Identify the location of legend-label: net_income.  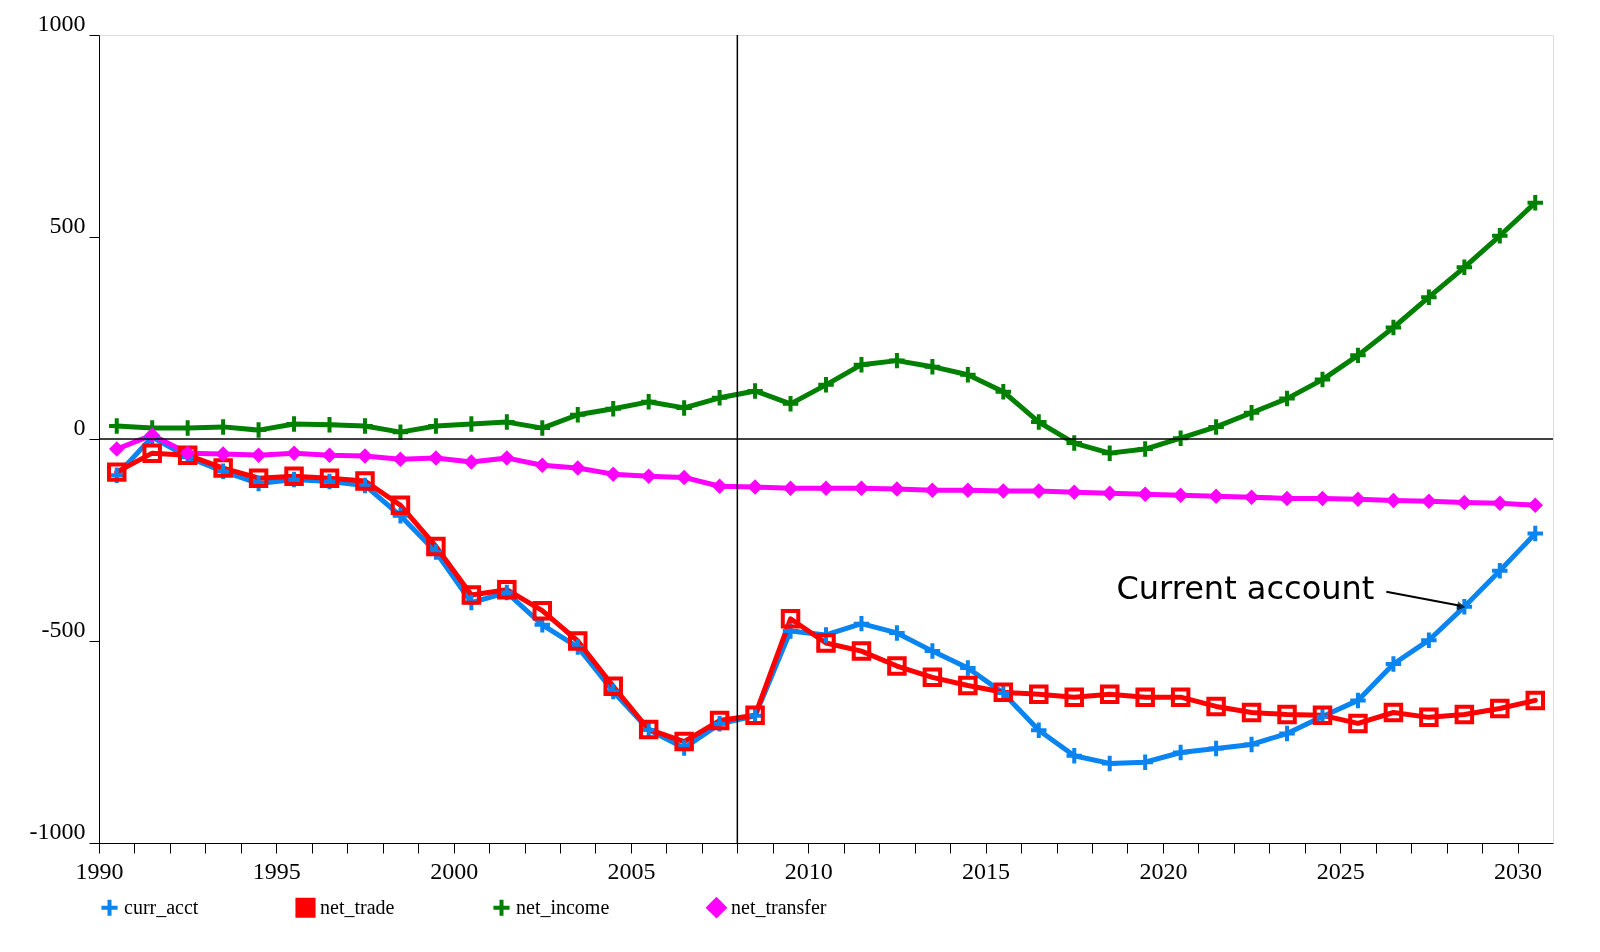
(563, 906).